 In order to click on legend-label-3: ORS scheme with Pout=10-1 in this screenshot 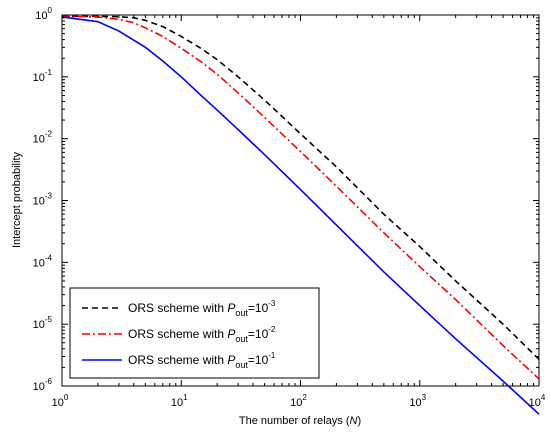, I will do `click(202, 360)`.